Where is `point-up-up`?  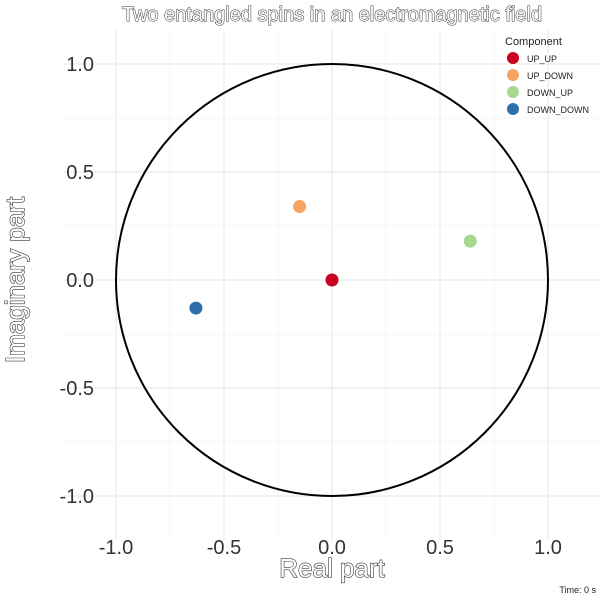
point-up-up is located at coordinates (332, 280).